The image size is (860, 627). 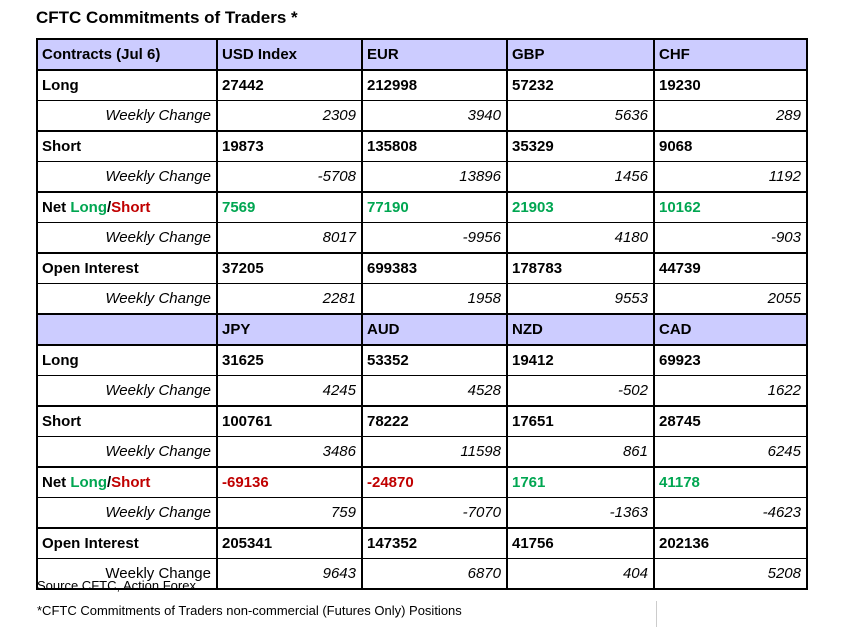 I want to click on value-cell: -7070, so click(x=434, y=512).